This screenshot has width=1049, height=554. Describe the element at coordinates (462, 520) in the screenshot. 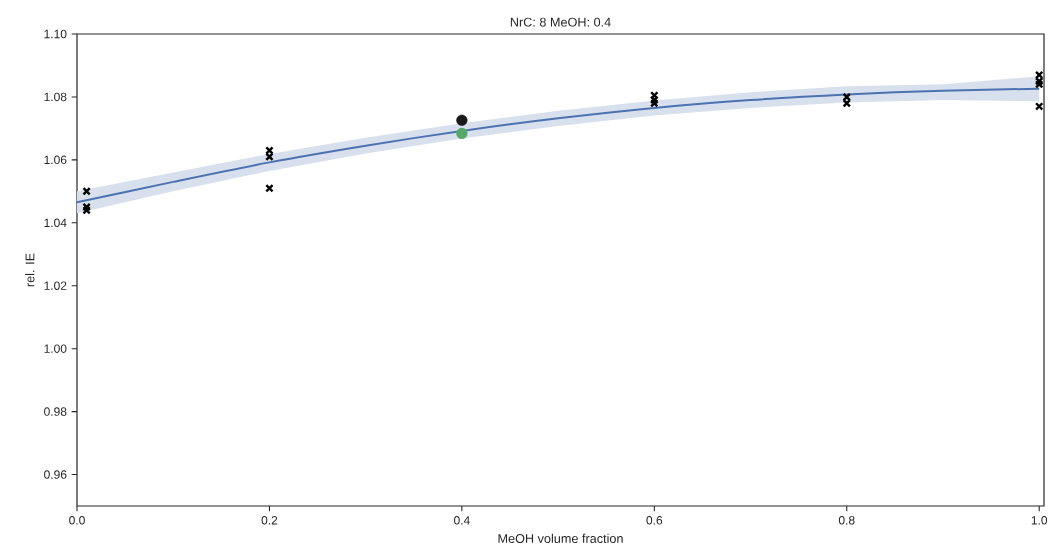

I see `x-tick-label: 0.4` at that location.